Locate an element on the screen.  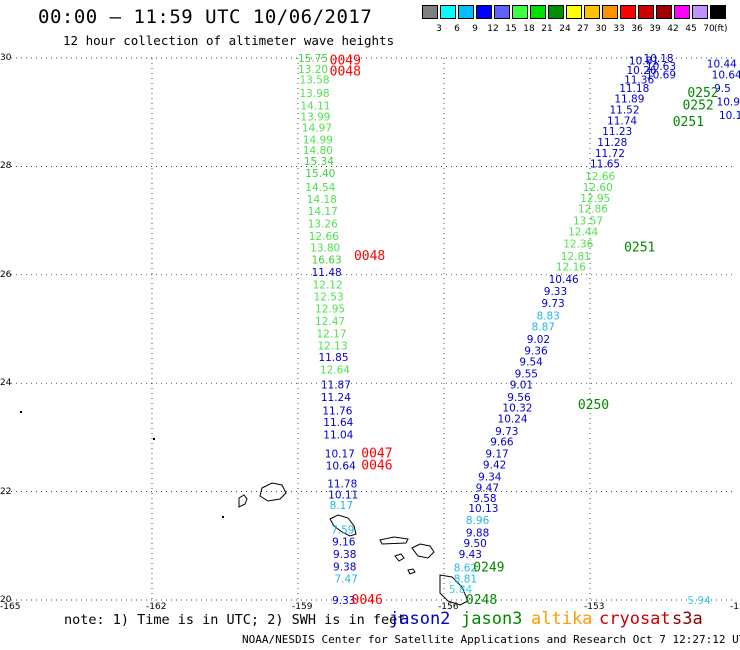
swh-value-label: 11.18 is located at coordinates (634, 89).